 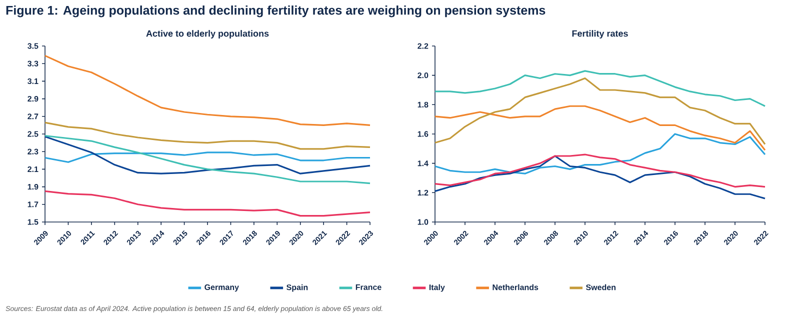 What do you see at coordinates (33, 81) in the screenshot?
I see `y-tick-label: 3.1` at bounding box center [33, 81].